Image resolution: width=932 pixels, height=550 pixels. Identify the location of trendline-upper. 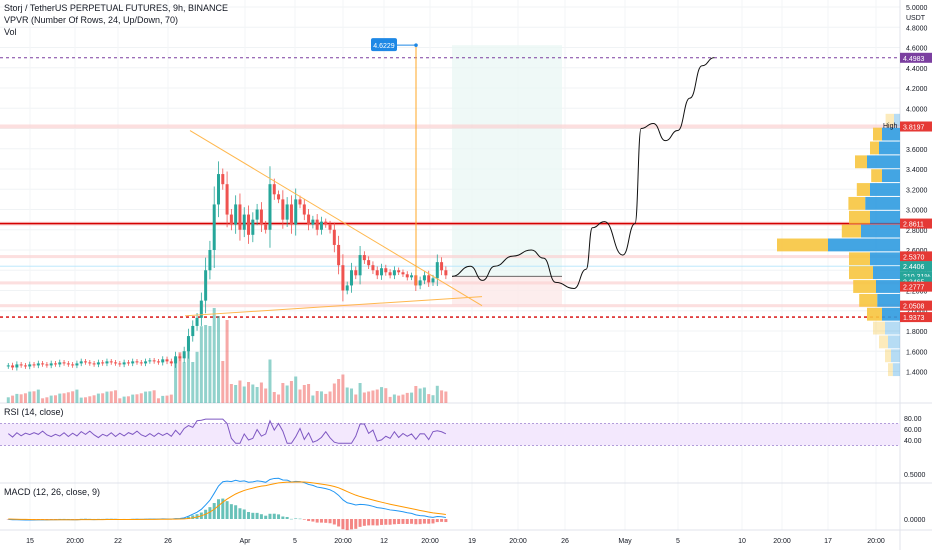
(336, 218).